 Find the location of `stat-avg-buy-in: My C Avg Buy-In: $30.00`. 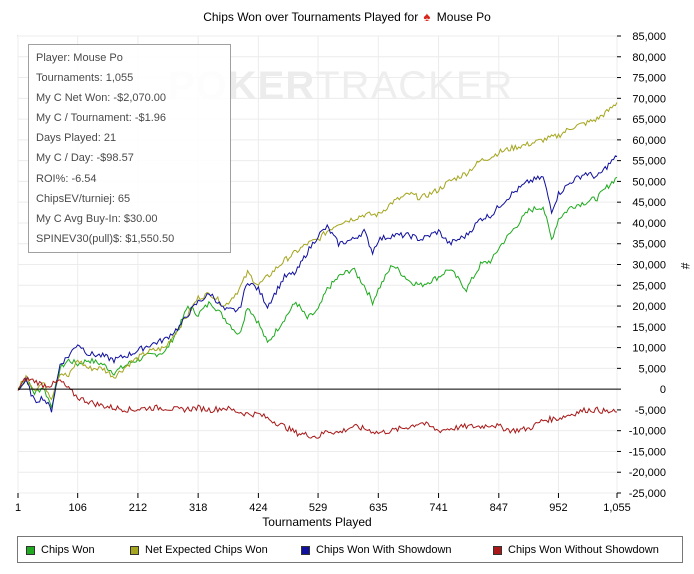

stat-avg-buy-in: My C Avg Buy-In: $30.00 is located at coordinates (97, 218).